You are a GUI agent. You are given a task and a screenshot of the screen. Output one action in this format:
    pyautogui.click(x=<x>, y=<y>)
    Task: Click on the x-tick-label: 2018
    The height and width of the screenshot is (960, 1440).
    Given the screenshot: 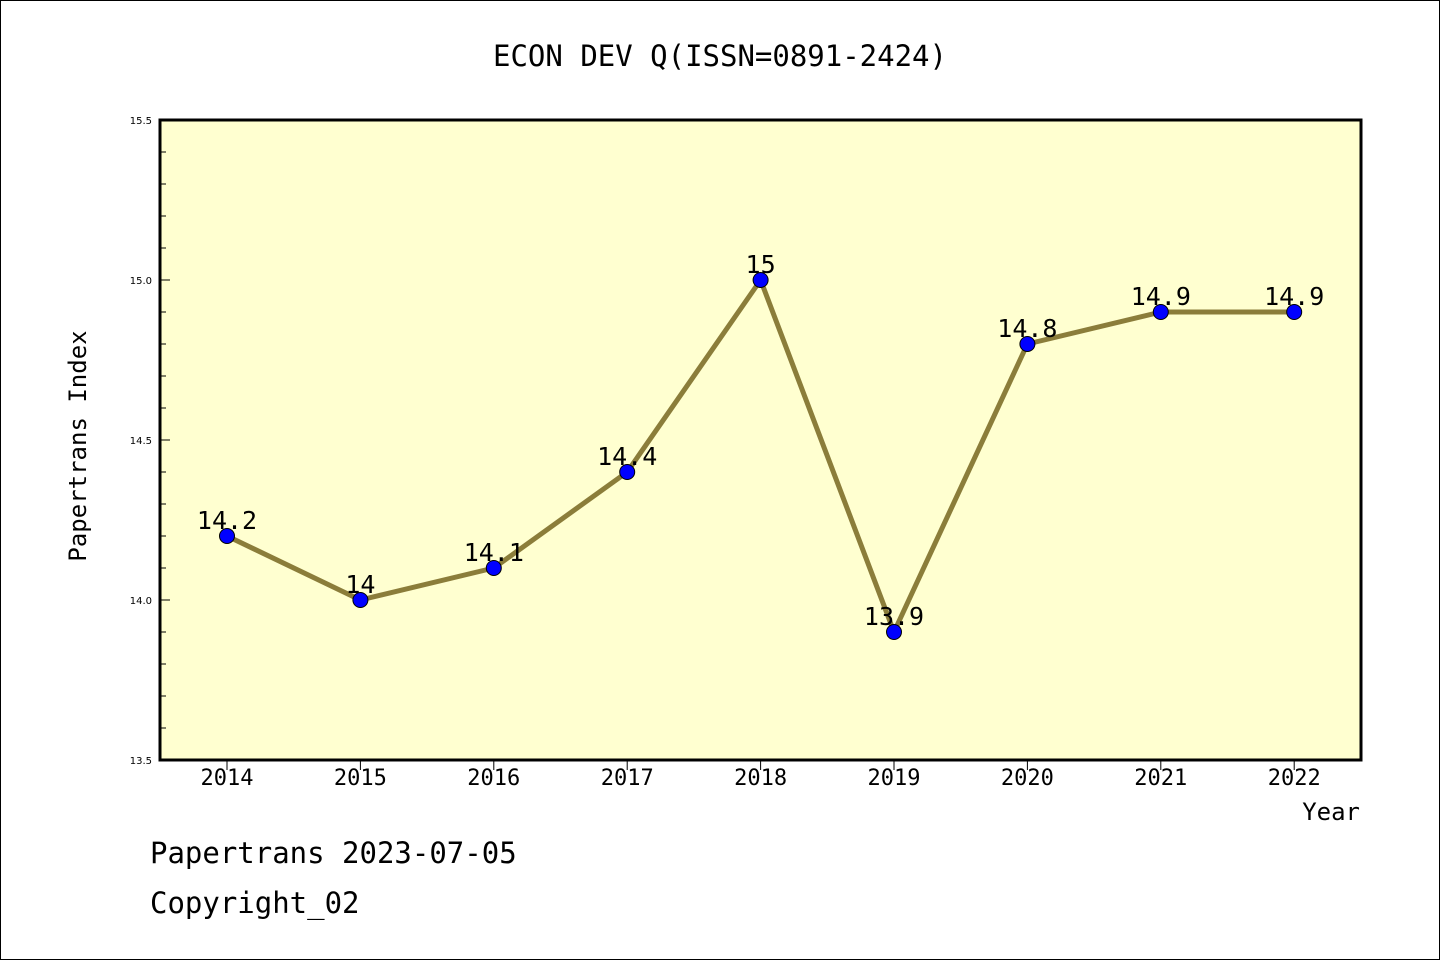 What is the action you would take?
    pyautogui.click(x=760, y=778)
    